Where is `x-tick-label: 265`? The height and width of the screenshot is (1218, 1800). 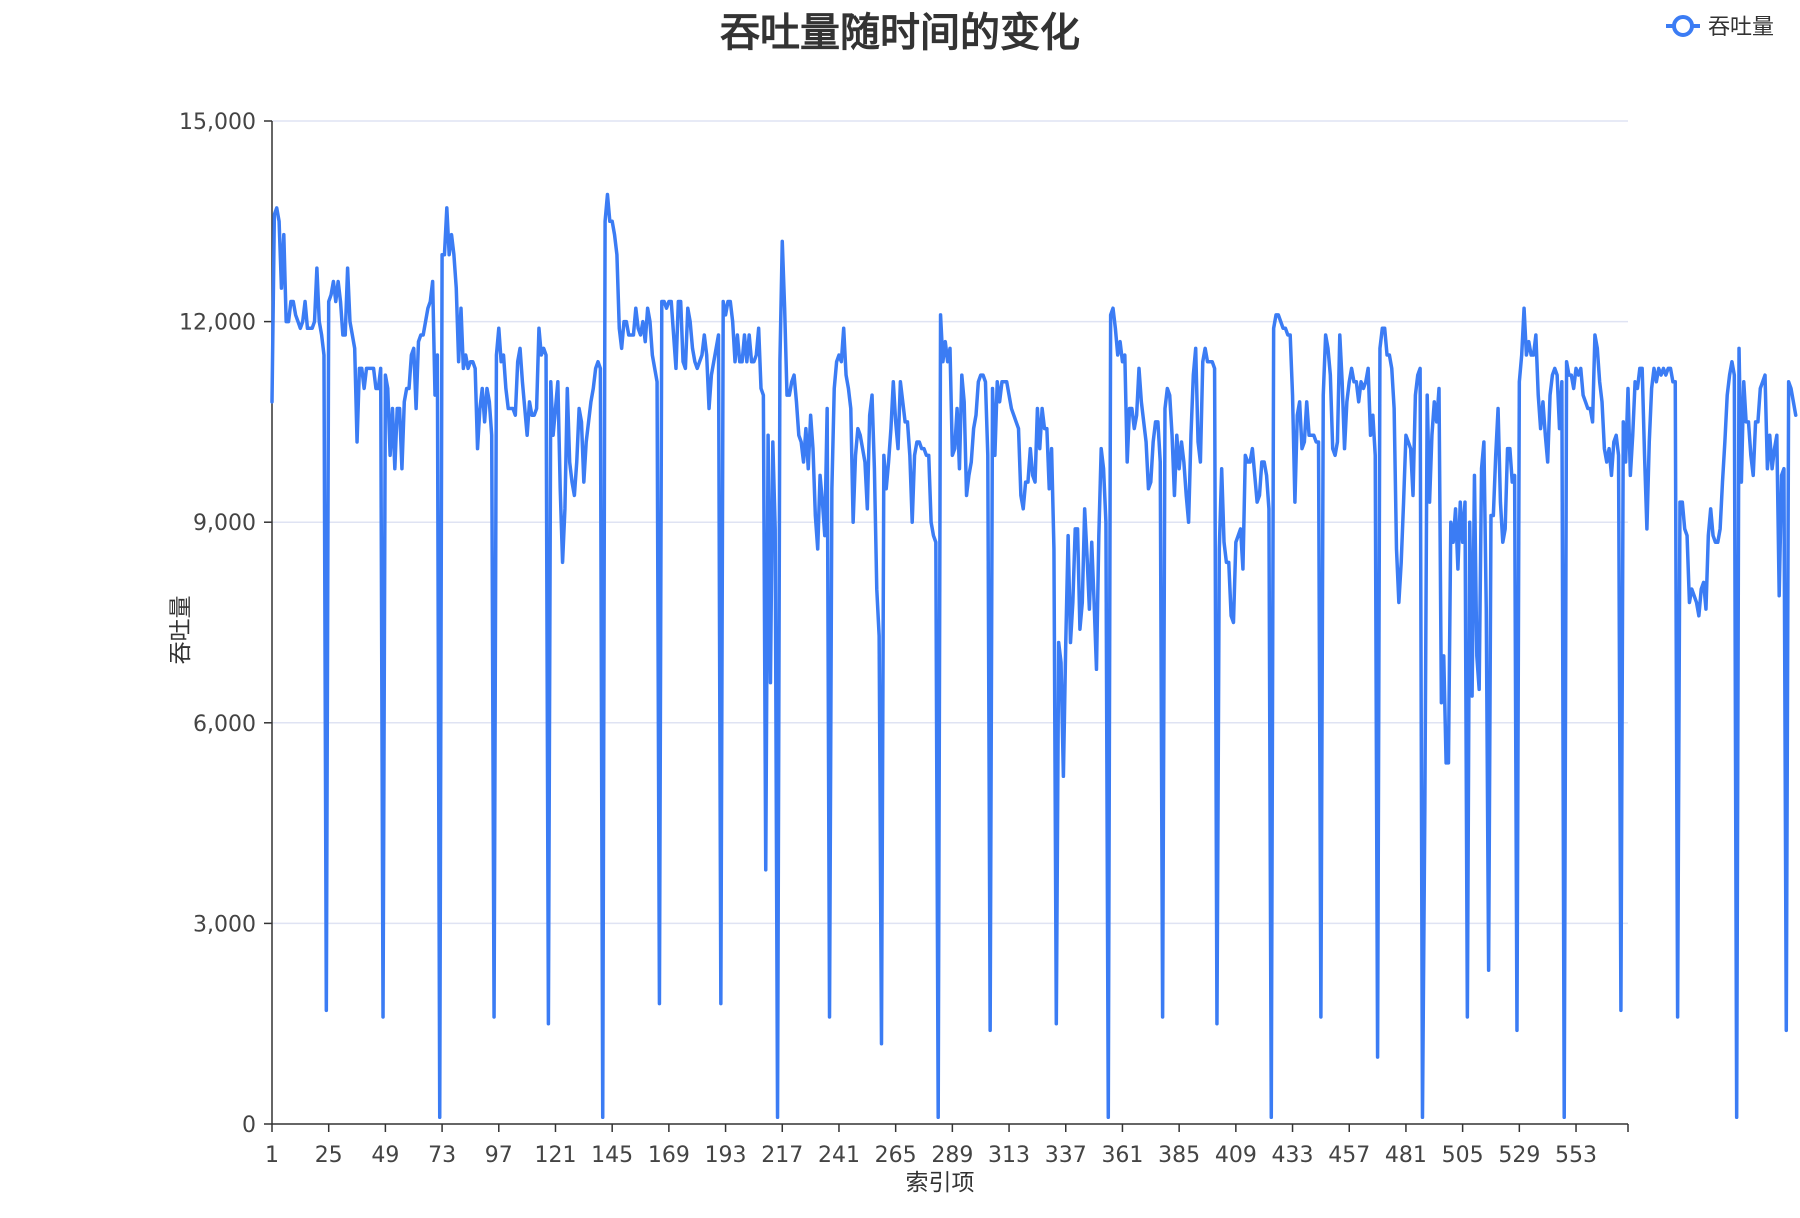 x-tick-label: 265 is located at coordinates (896, 1155).